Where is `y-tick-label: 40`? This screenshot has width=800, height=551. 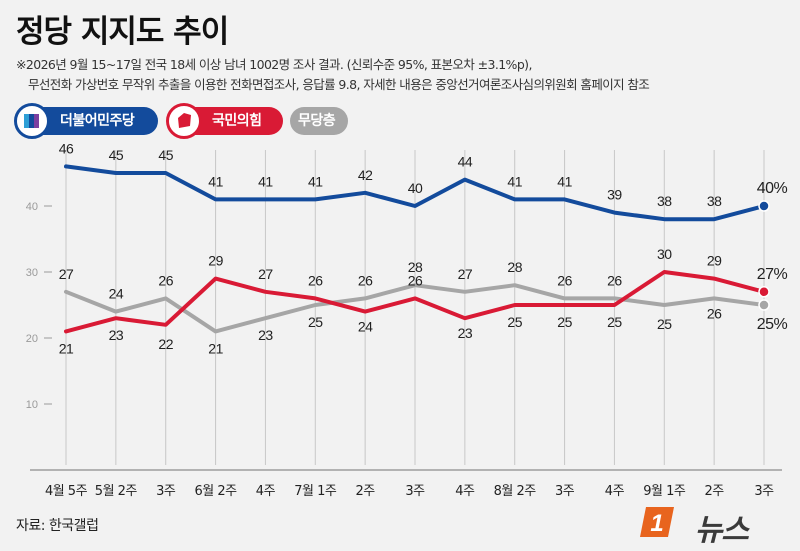 y-tick-label: 40 is located at coordinates (32, 207).